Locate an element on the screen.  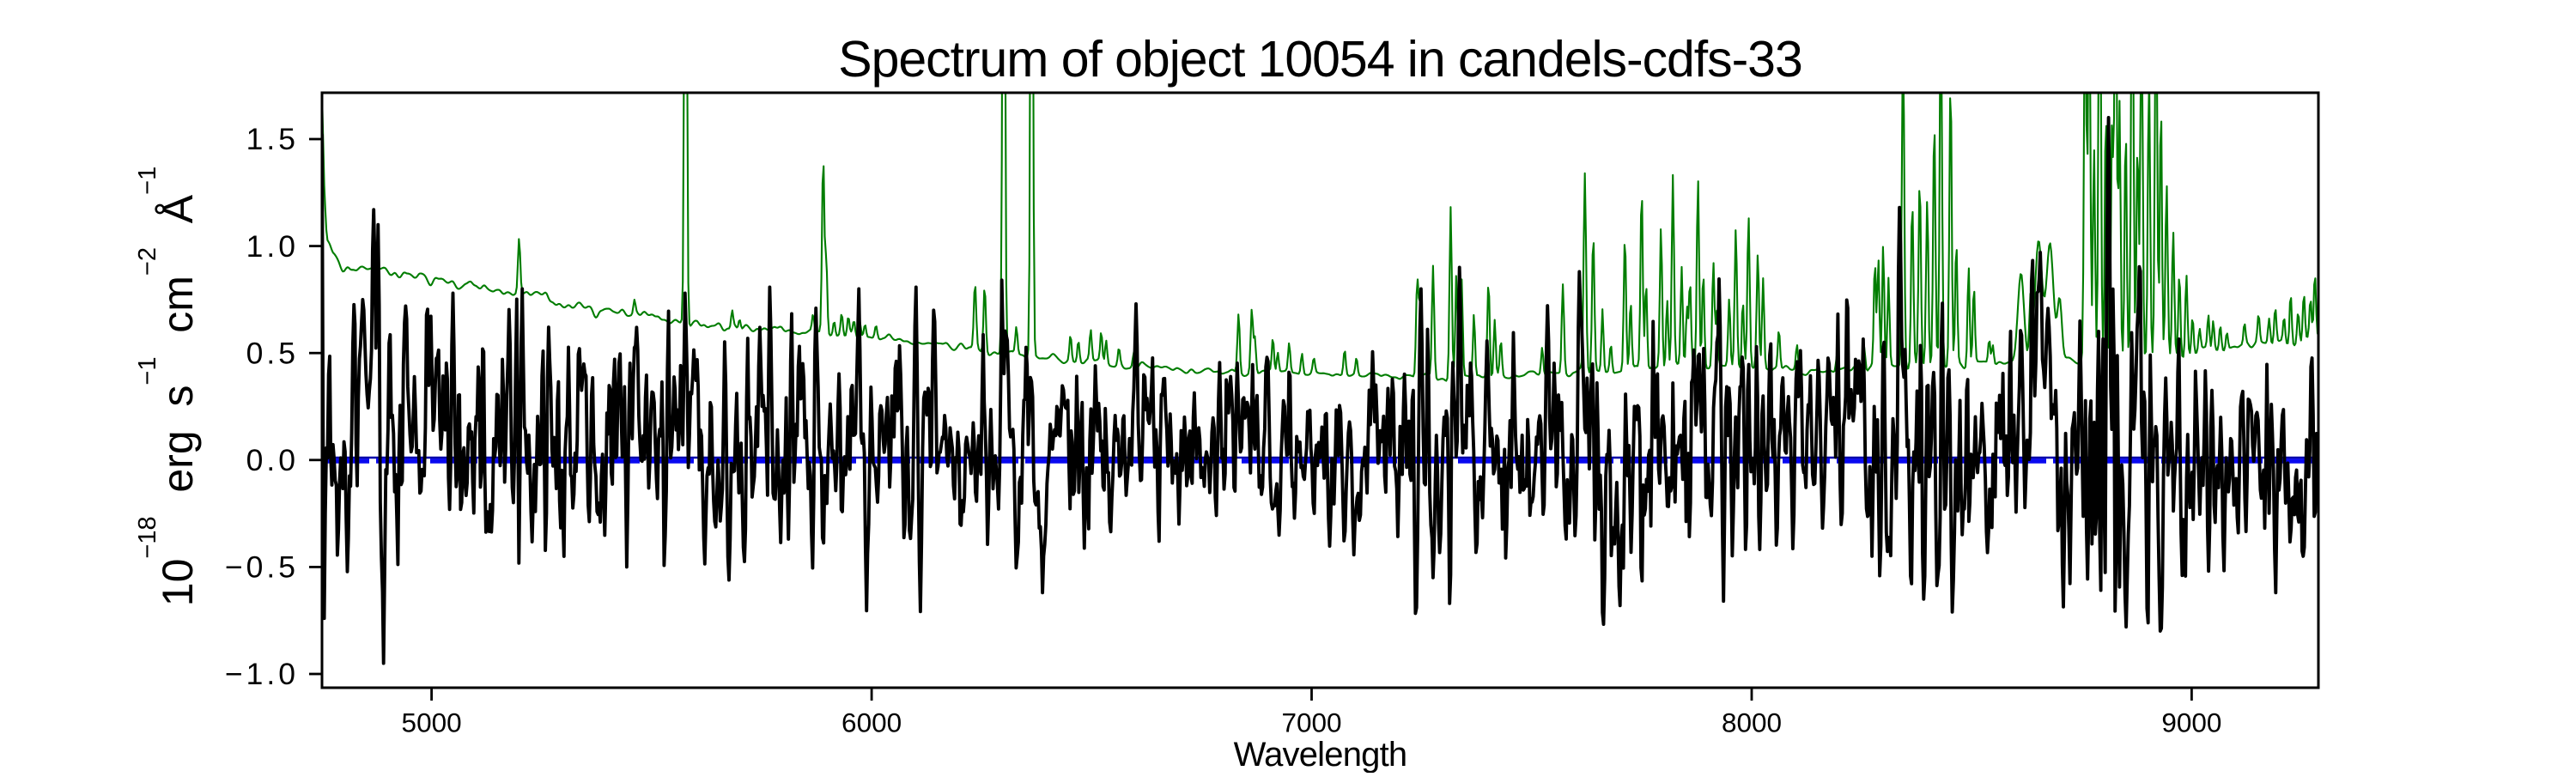
svg-text: 0.0 is located at coordinates (272, 460).